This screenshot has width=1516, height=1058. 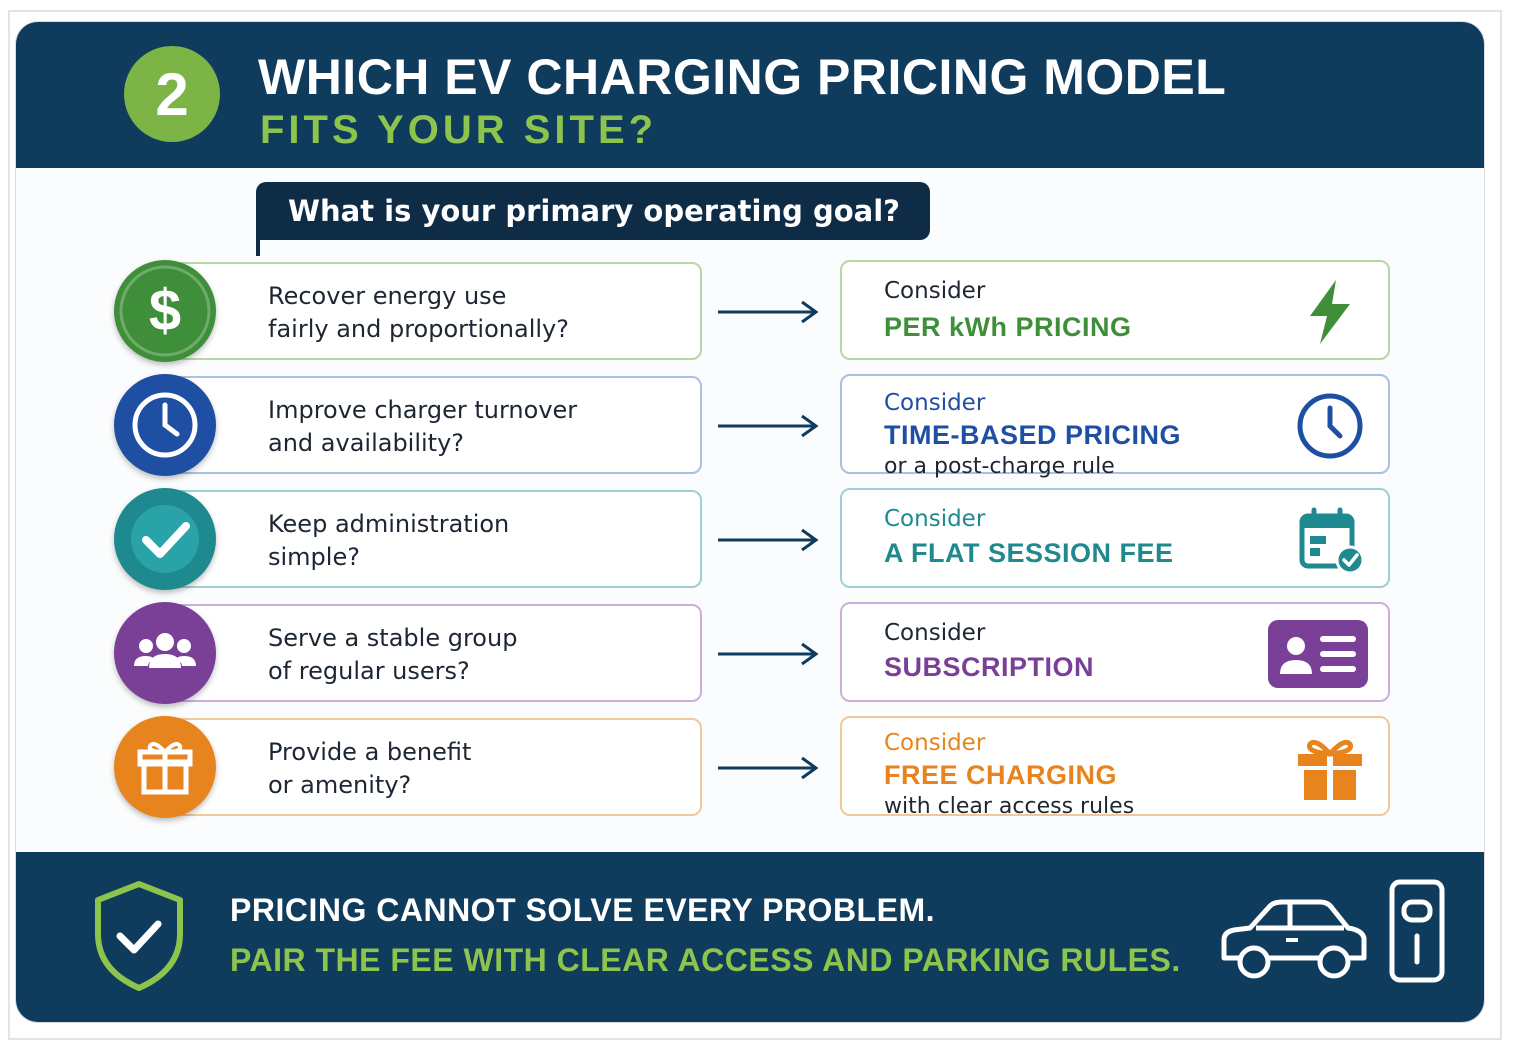 What do you see at coordinates (418, 329) in the screenshot?
I see `goal-line-2: fairly and proportionally?` at bounding box center [418, 329].